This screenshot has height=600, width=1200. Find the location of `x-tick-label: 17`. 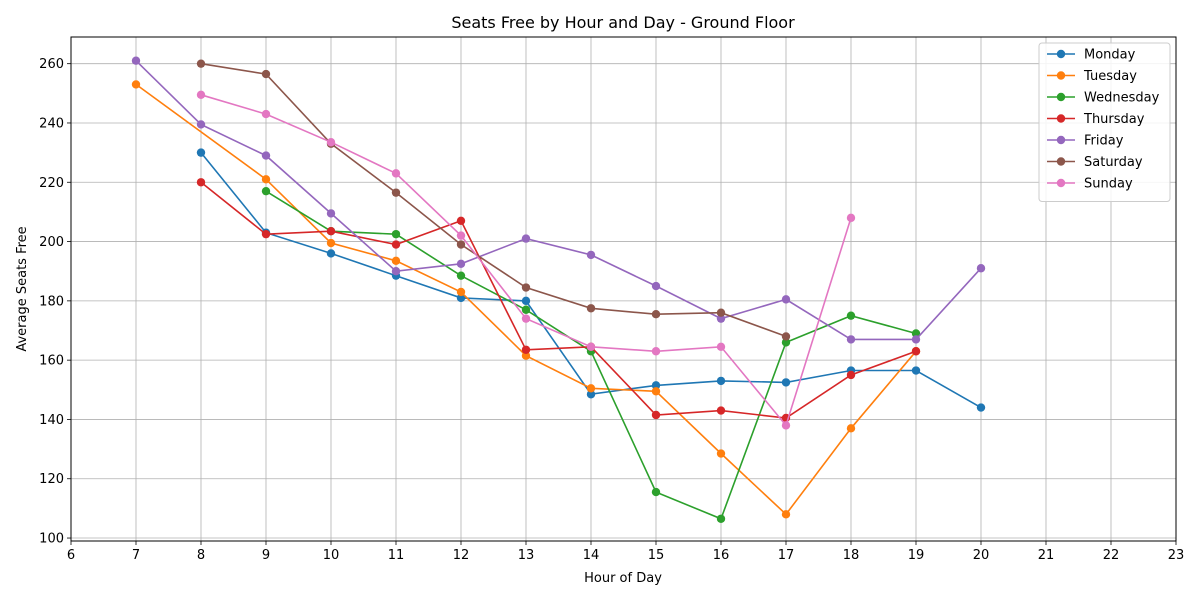

x-tick-label: 17 is located at coordinates (786, 555).